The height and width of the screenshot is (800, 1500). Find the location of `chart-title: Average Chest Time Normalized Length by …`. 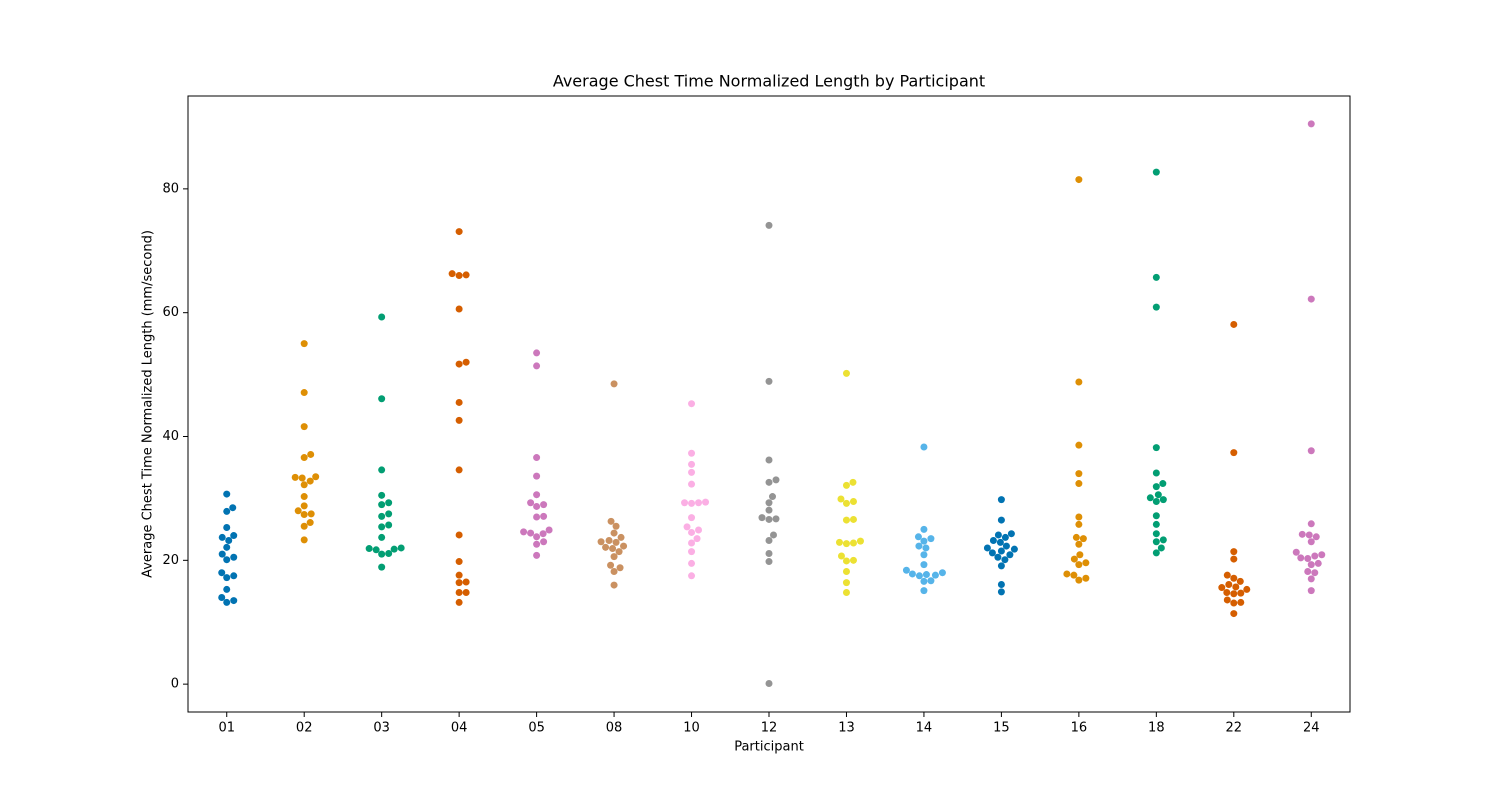

chart-title: Average Chest Time Normalized Length by … is located at coordinates (769, 81).